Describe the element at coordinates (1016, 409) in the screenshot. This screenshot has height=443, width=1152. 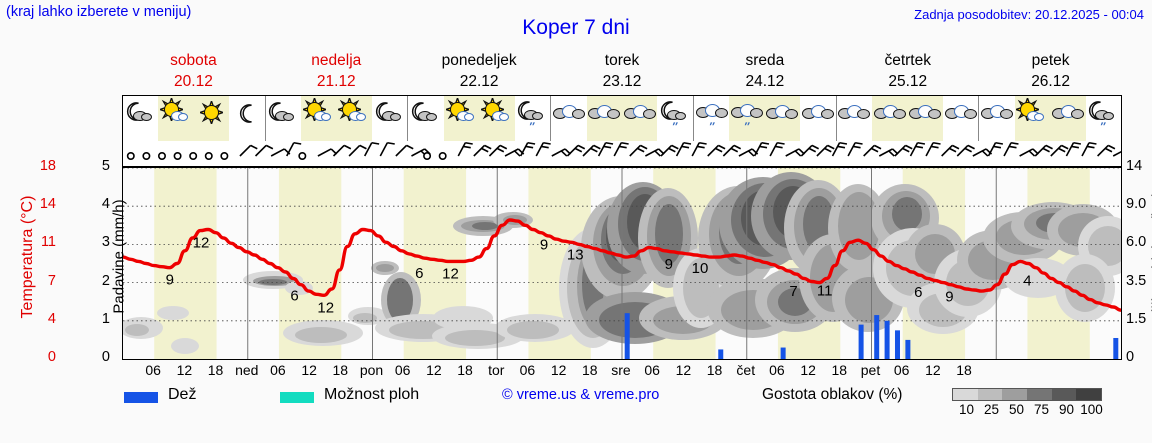
I see `cloud-density-tick: 50` at that location.